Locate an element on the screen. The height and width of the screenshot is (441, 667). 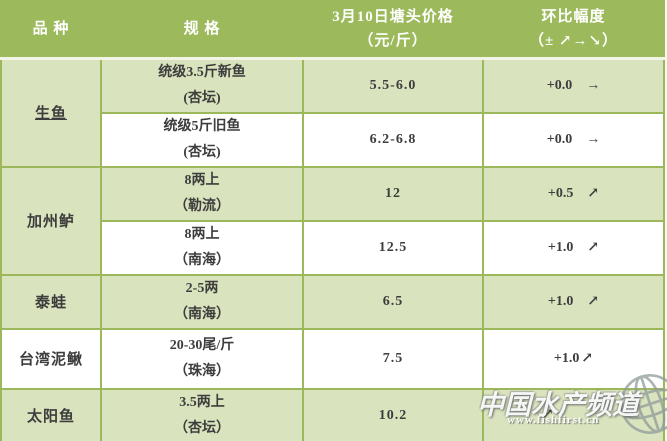
header-row: 品 种 规 格 3月10日塘头价格 （元/斤） 环比幅度 （± ↗→↘） is located at coordinates (332, 30).